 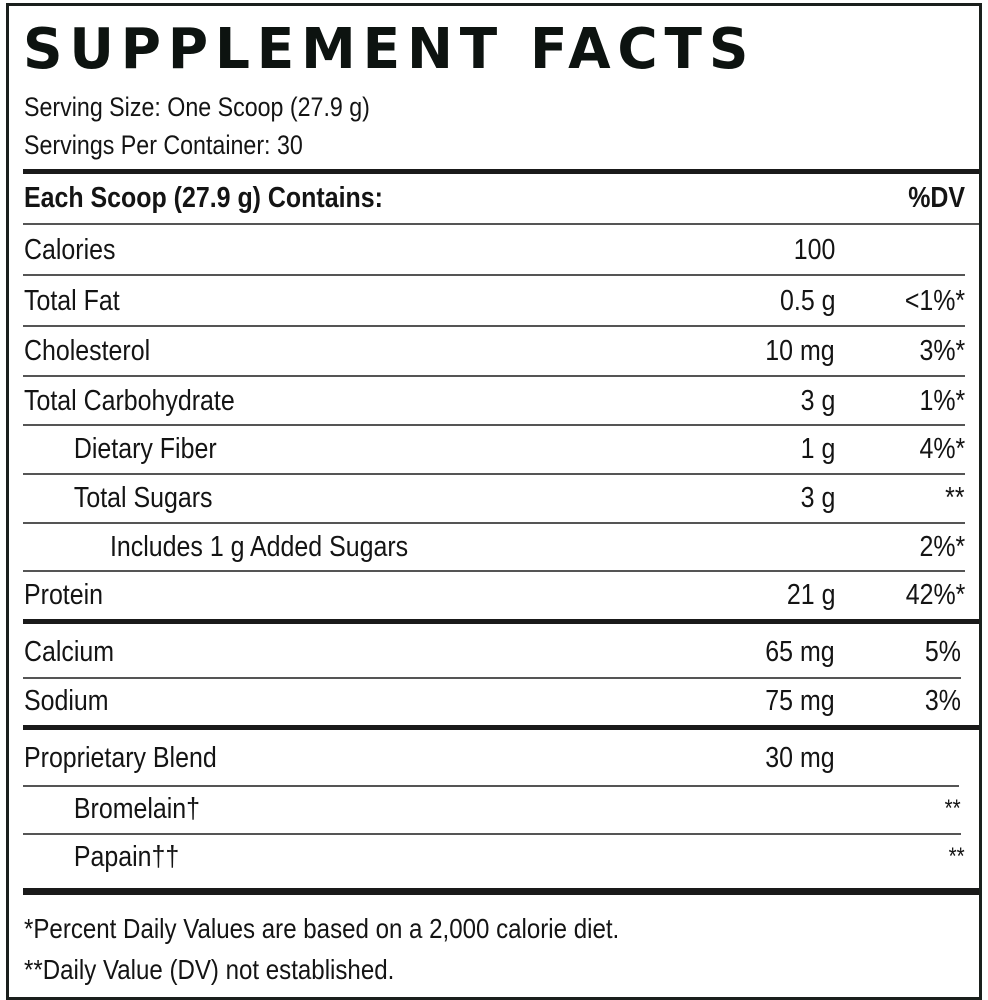 I want to click on nutrient-amount: 0.5 g, so click(x=807, y=301).